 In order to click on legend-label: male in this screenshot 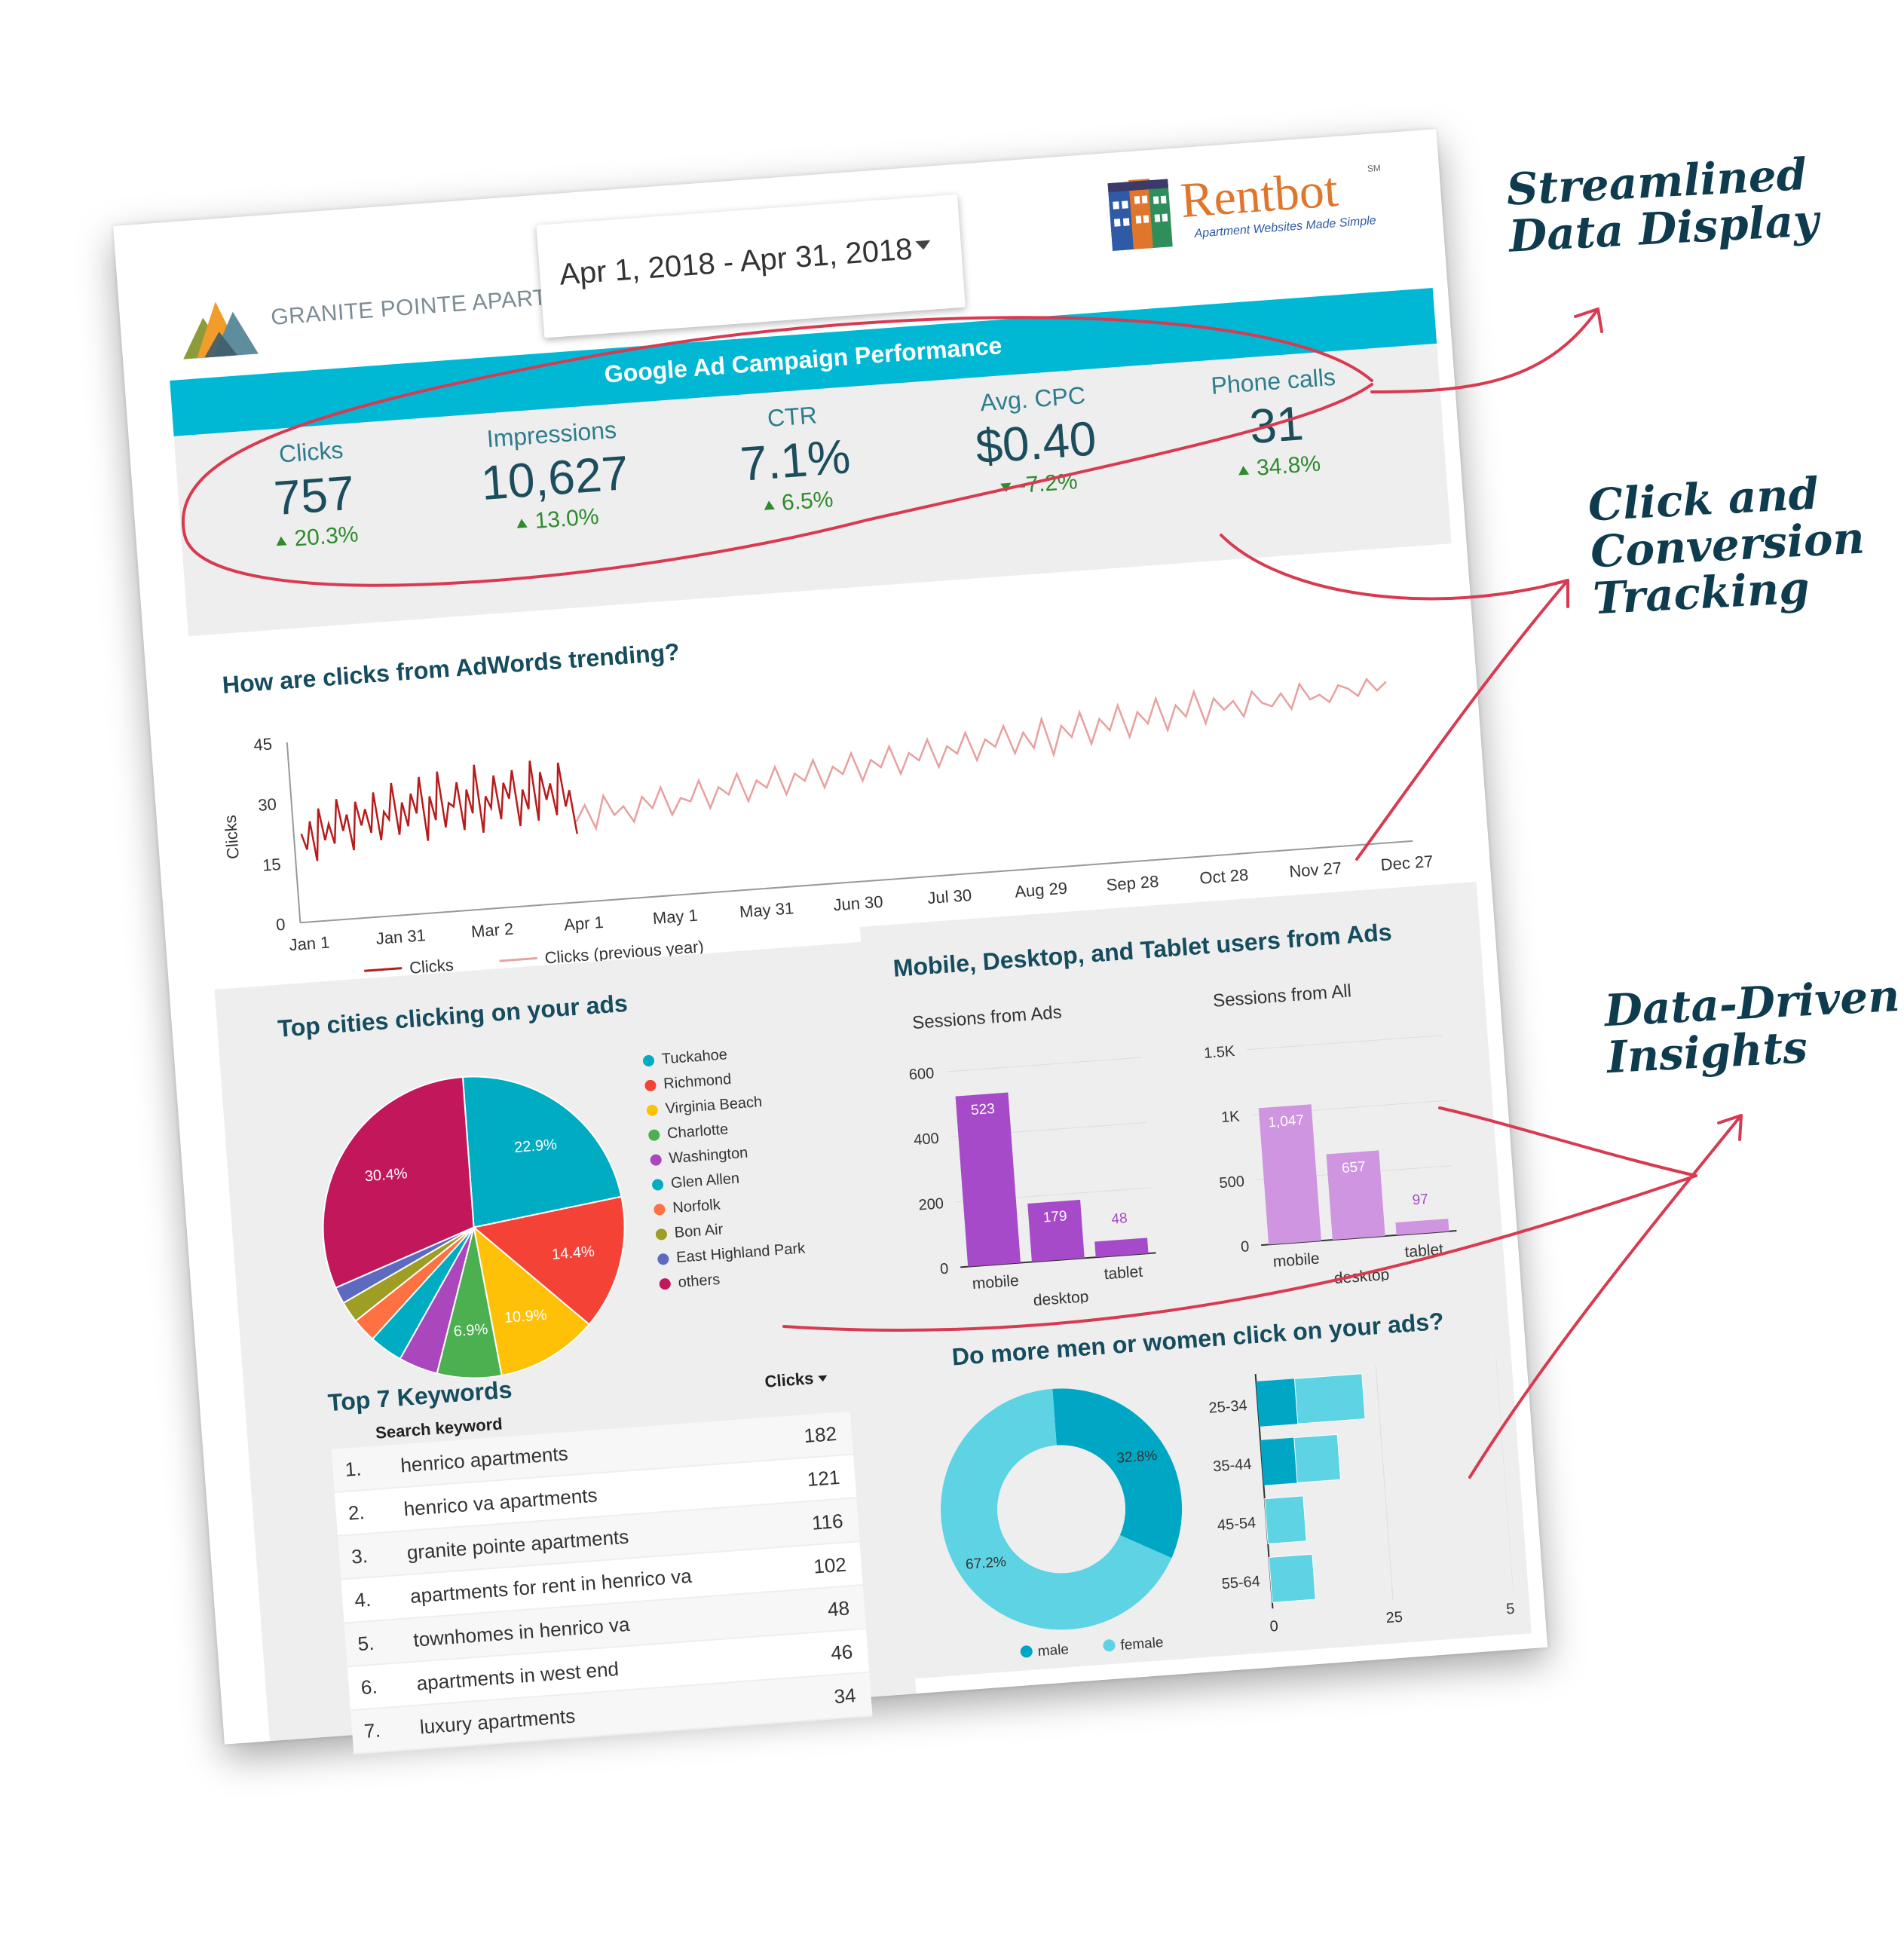, I will do `click(1053, 1650)`.